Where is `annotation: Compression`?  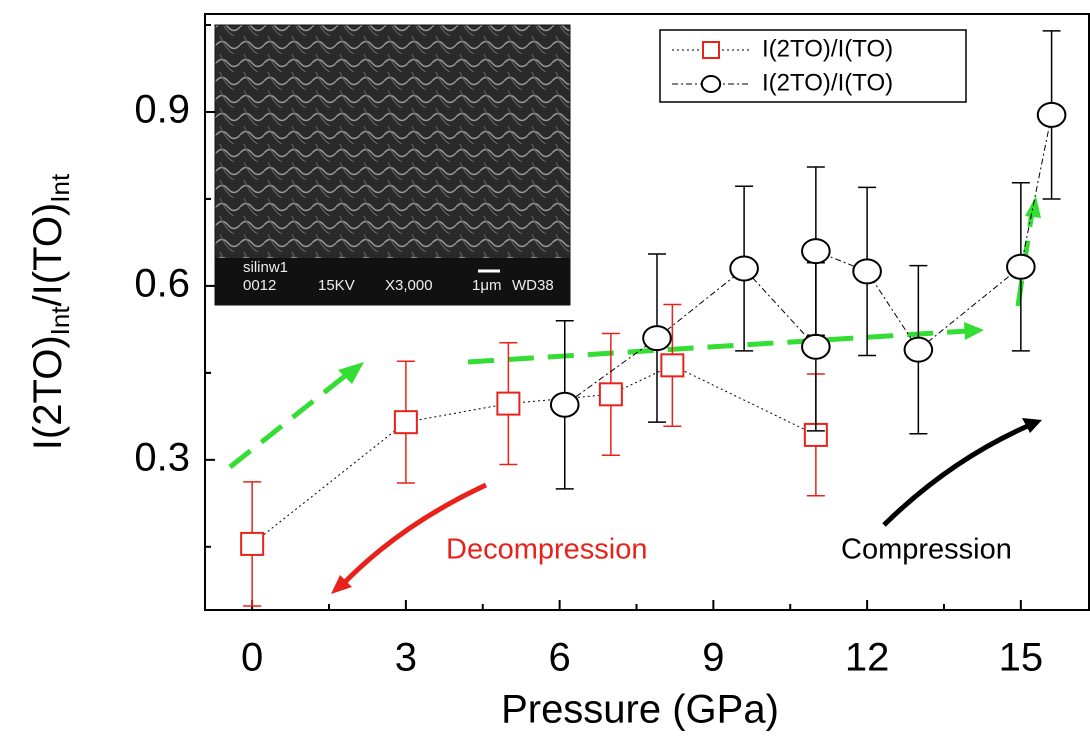
annotation: Compression is located at coordinates (926, 550).